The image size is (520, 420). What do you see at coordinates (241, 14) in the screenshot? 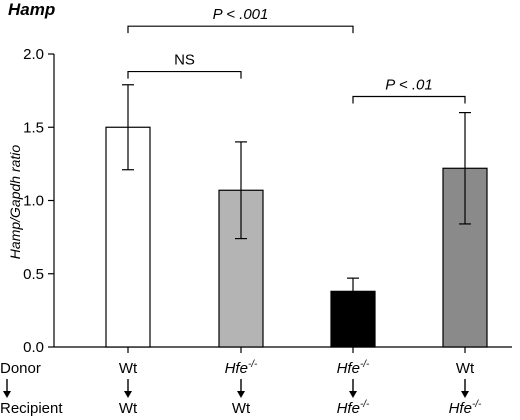
I see `significance-label: P < .001` at bounding box center [241, 14].